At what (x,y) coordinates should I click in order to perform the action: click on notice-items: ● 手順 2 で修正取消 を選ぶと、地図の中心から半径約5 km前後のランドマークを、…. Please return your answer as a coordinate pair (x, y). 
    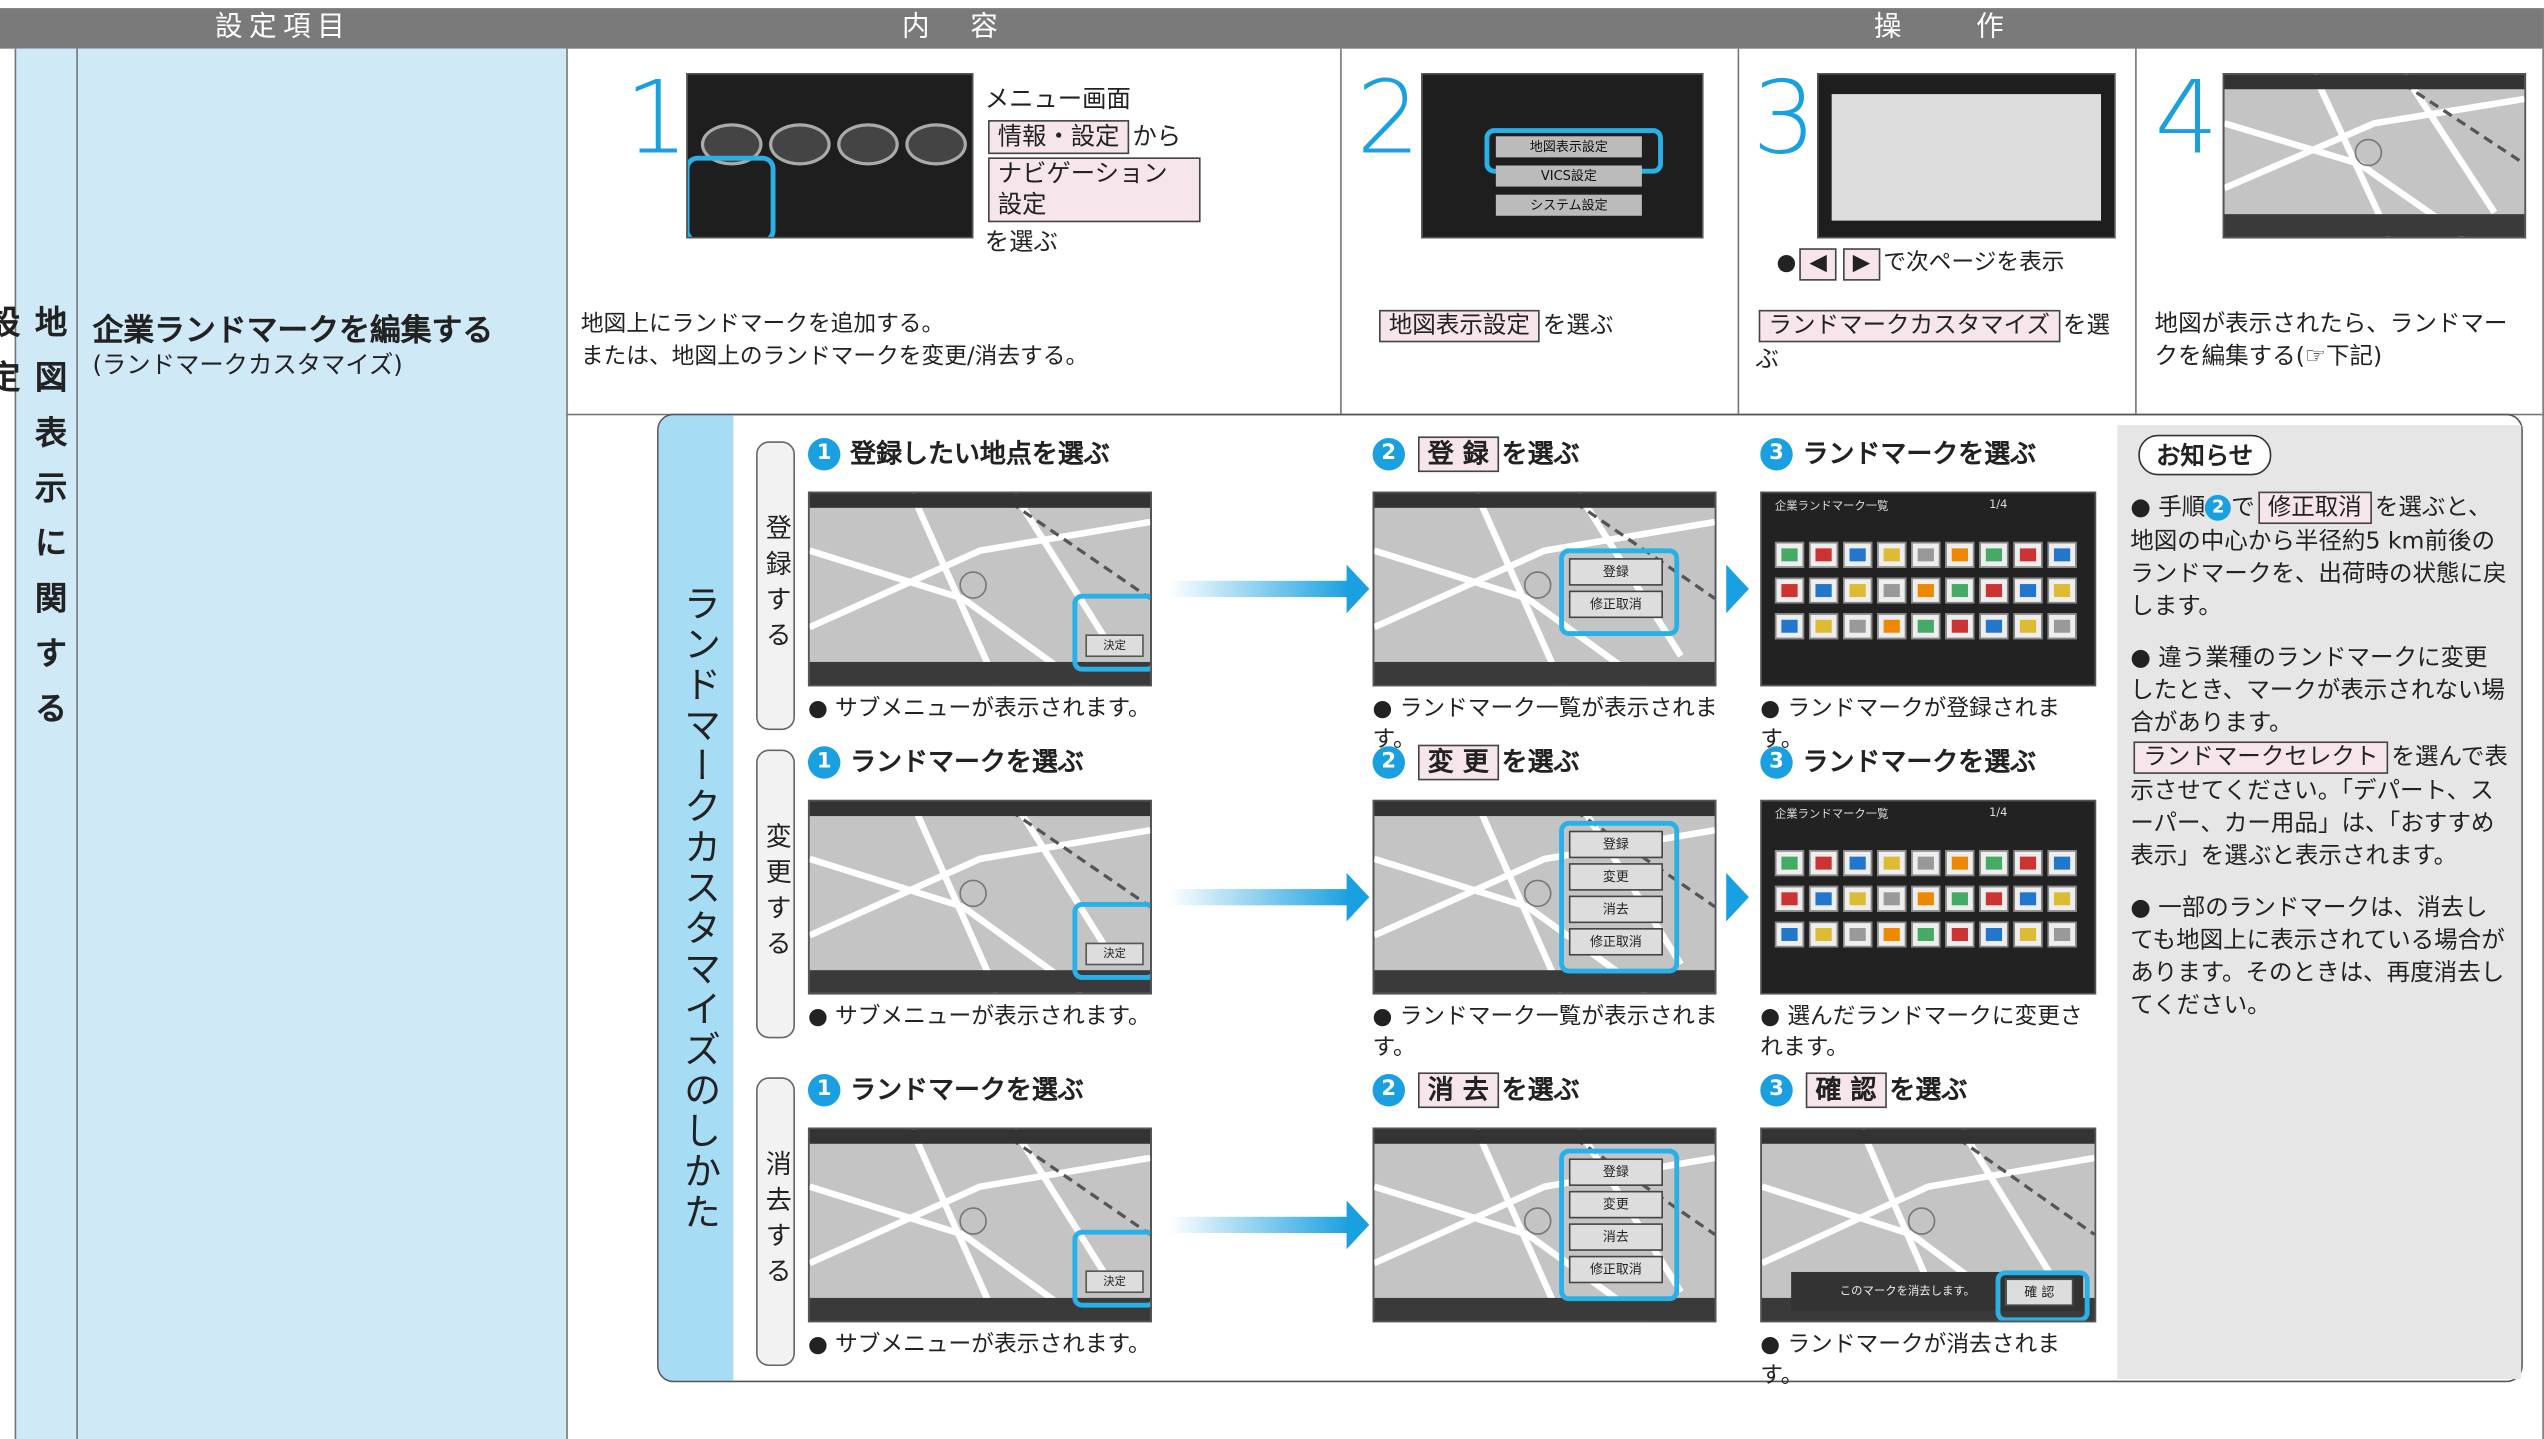
    Looking at the image, I should click on (2320, 766).